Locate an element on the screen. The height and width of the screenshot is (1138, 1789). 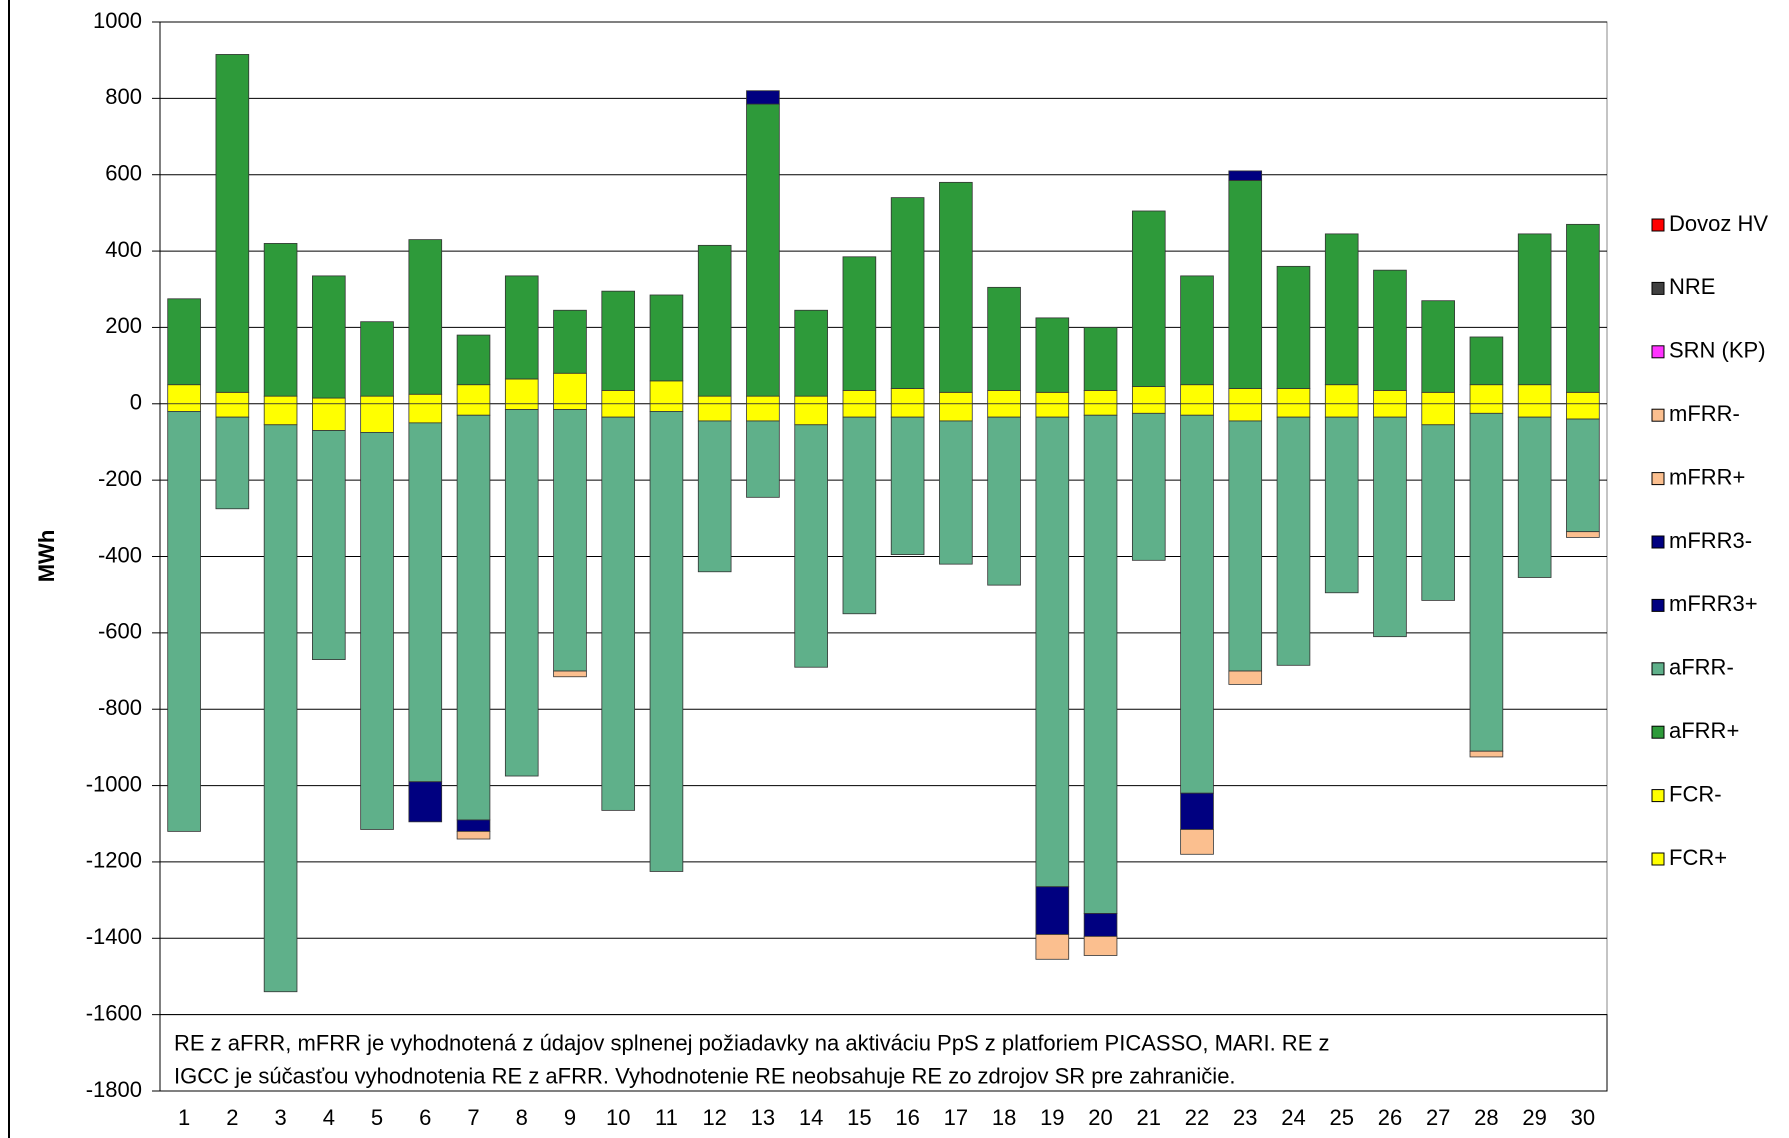
x-tick-label: 28 is located at coordinates (1486, 1117).